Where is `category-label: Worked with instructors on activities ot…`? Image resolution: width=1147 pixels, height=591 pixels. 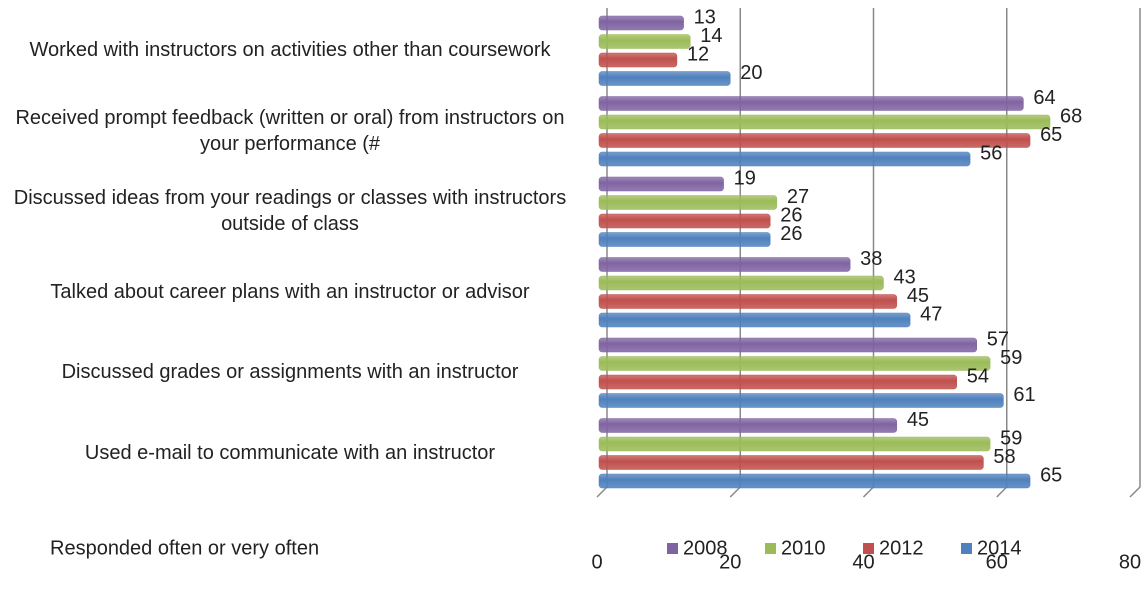 category-label: Worked with instructors on activities ot… is located at coordinates (290, 50).